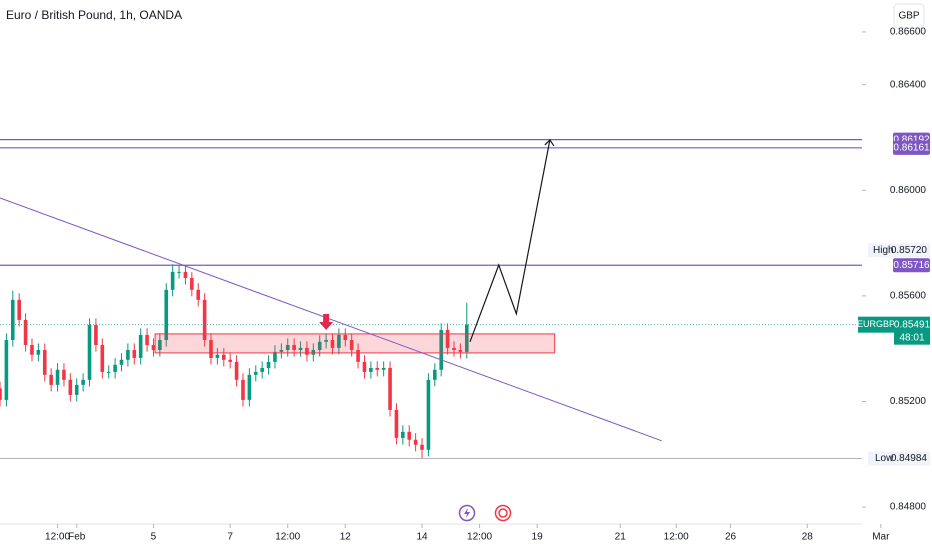 This screenshot has height=550, width=932. Describe the element at coordinates (346, 537) in the screenshot. I see `x-tick-label: 12` at that location.